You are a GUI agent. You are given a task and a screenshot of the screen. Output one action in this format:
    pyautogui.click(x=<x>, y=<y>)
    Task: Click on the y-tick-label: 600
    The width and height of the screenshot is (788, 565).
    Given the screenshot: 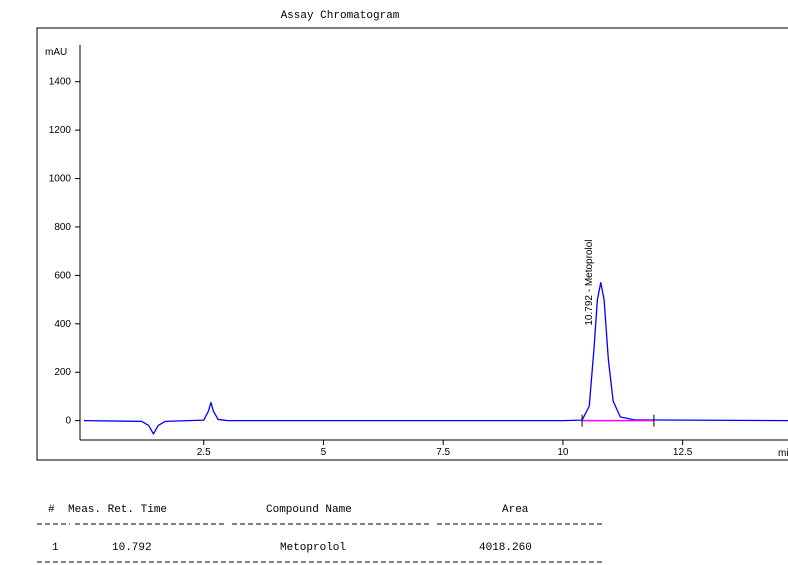 What is the action you would take?
    pyautogui.click(x=62, y=275)
    